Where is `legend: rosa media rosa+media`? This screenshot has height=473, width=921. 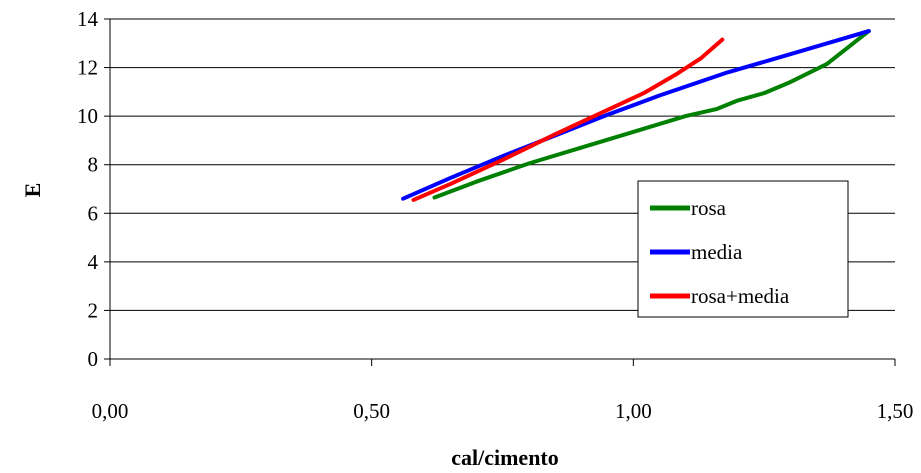 legend: rosa media rosa+media is located at coordinates (743, 249).